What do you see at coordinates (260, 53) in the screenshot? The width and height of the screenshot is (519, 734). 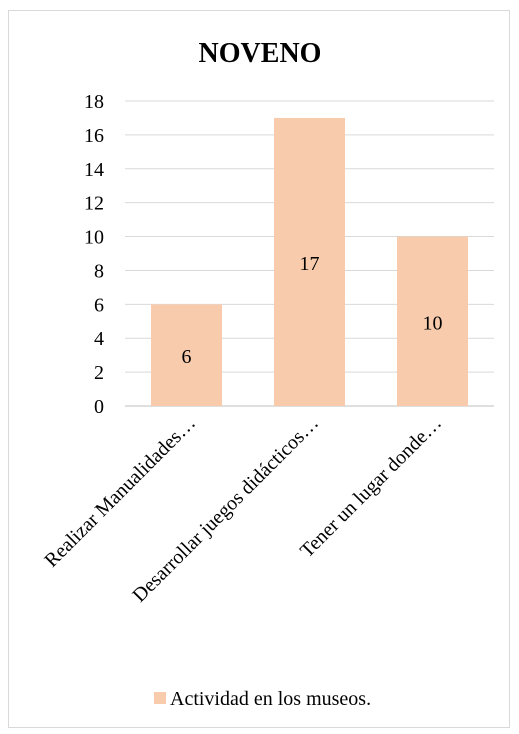 I see `chart-title: NOVENO` at bounding box center [260, 53].